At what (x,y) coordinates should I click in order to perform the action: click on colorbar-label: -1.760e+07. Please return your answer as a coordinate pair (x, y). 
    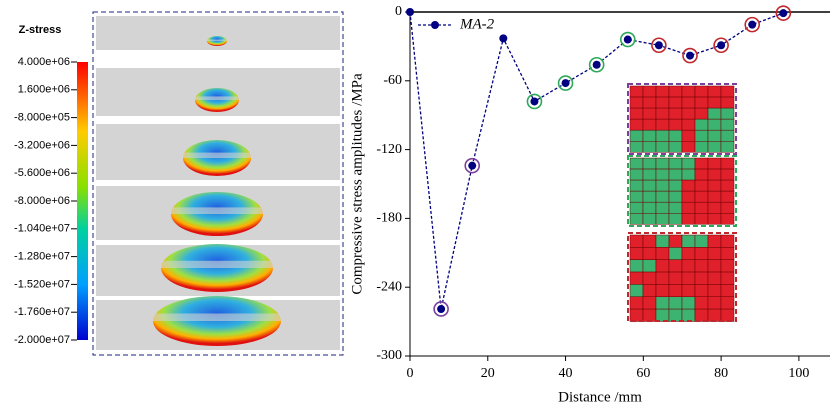
    Looking at the image, I should click on (42, 312).